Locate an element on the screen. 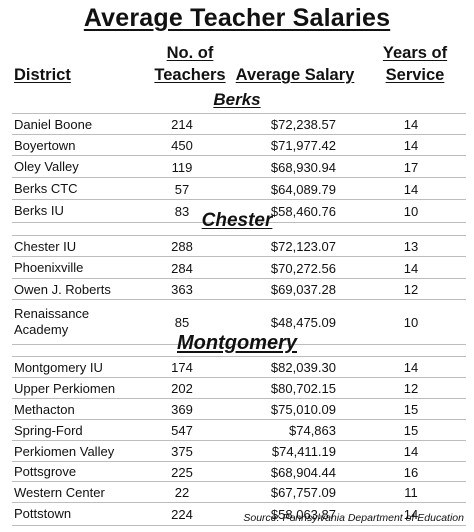  salary-cell: $74,411.19 is located at coordinates (303, 451).